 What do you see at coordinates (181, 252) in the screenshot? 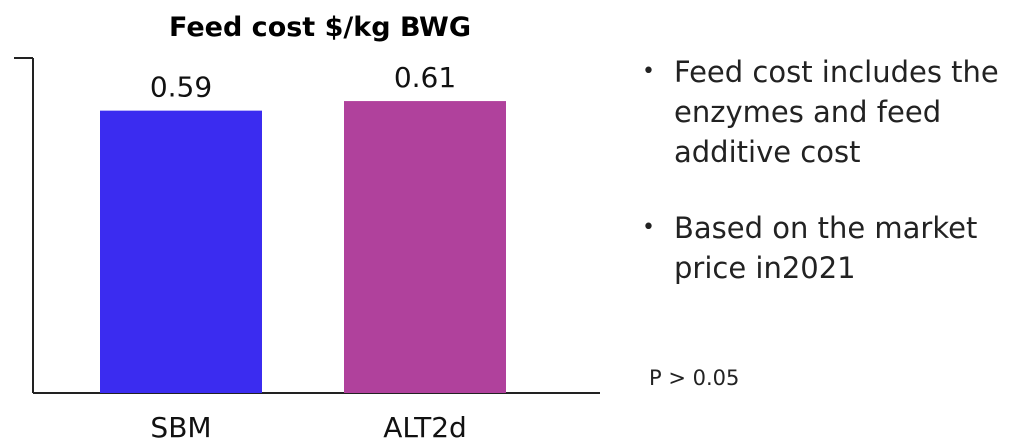
I see `bar-sbm` at bounding box center [181, 252].